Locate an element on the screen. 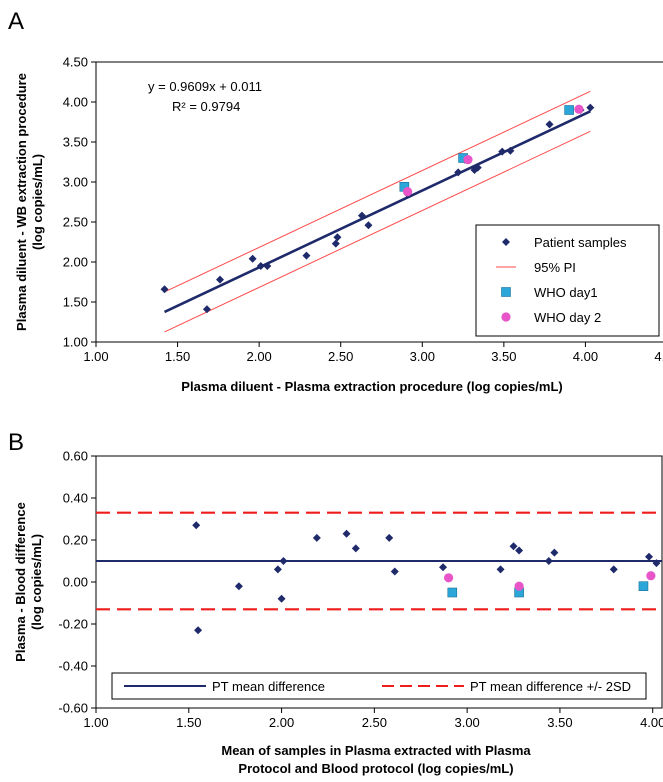  panel-b-letter: B is located at coordinates (16, 442).